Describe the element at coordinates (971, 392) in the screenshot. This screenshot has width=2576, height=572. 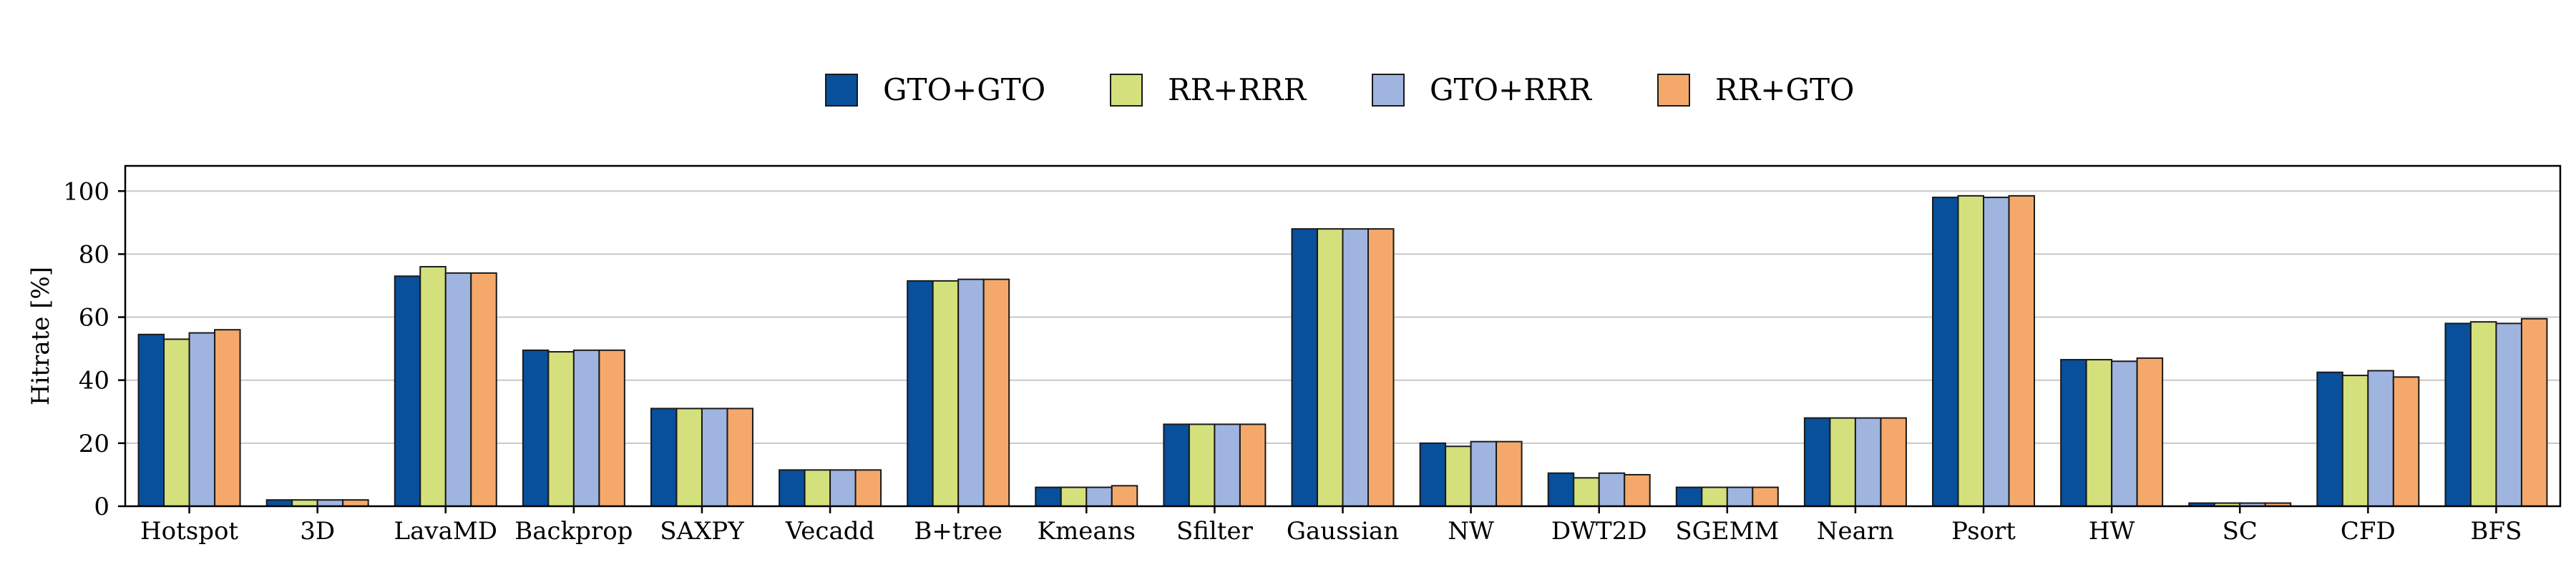
I see `bar-b-tree-gto-rrr` at that location.